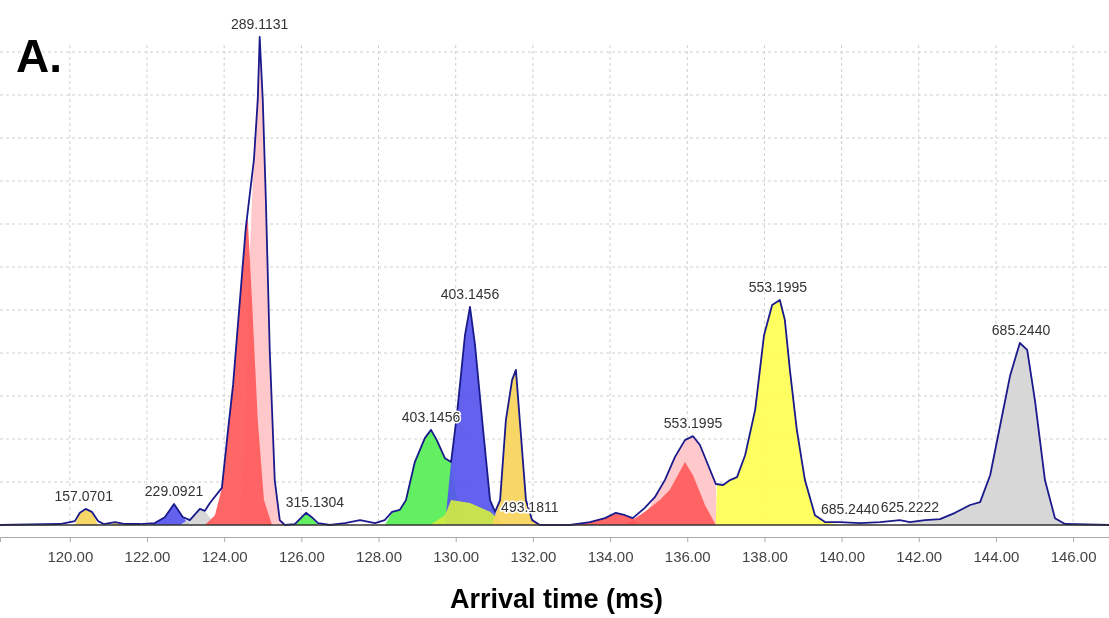 Image resolution: width=1109 pixels, height=618 pixels. Describe the element at coordinates (556, 599) in the screenshot. I see `x-axis-title: Arrival time (ms)` at that location.